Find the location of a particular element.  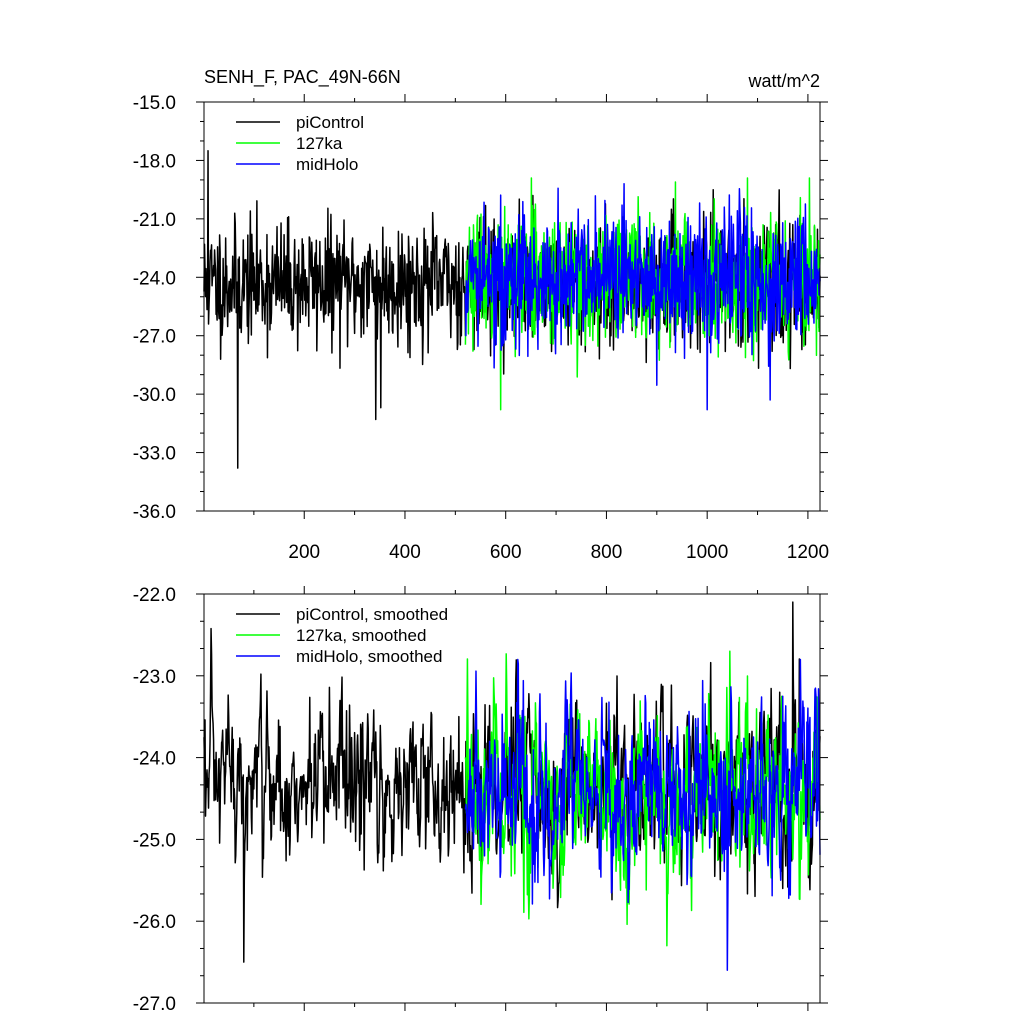

y-tick-label: -30.0 is located at coordinates (154, 395).